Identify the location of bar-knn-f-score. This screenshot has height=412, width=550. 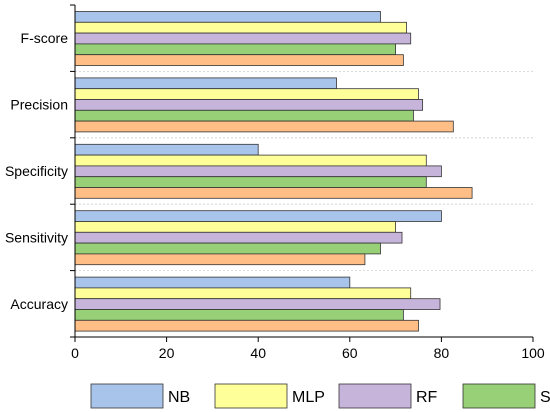
(239, 60).